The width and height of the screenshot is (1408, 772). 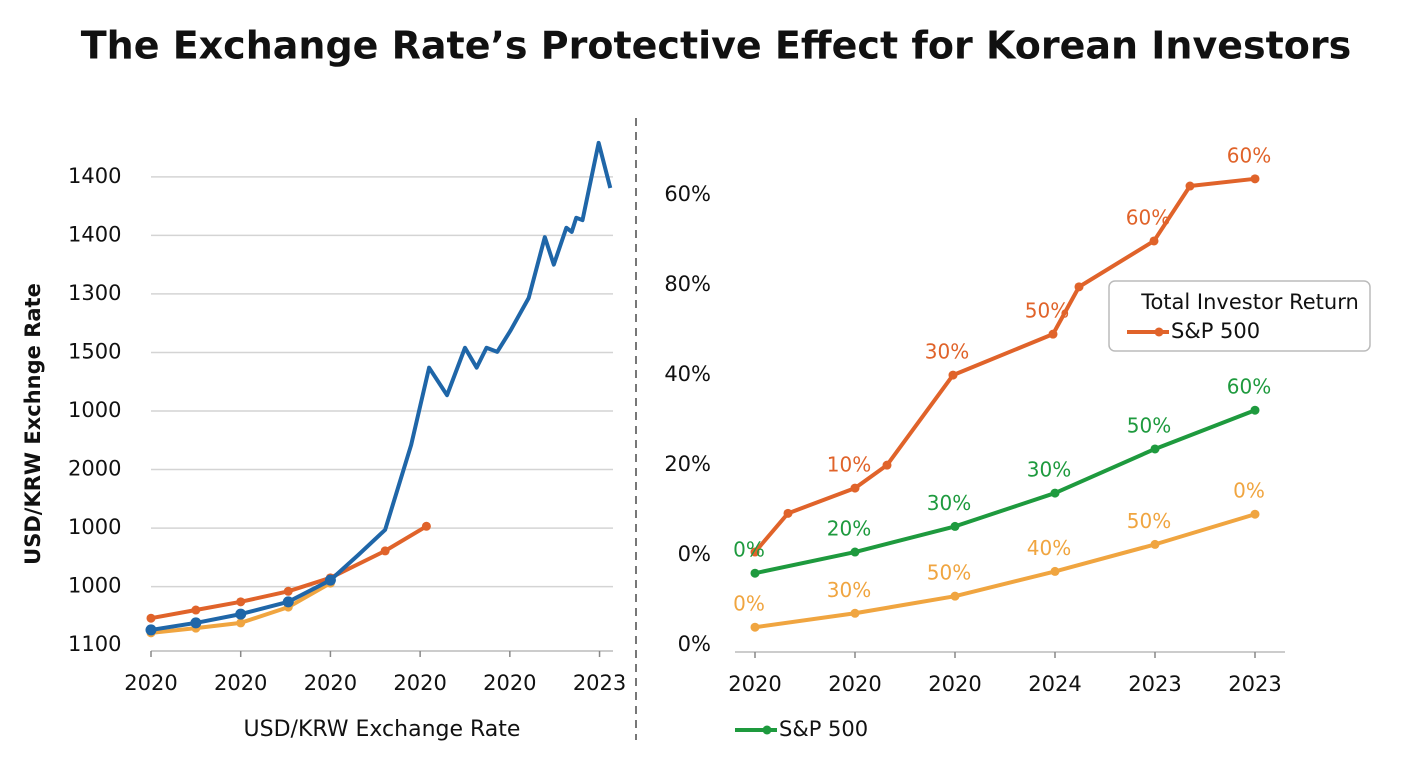 What do you see at coordinates (94, 351) in the screenshot?
I see `y-tick-label: 1500` at bounding box center [94, 351].